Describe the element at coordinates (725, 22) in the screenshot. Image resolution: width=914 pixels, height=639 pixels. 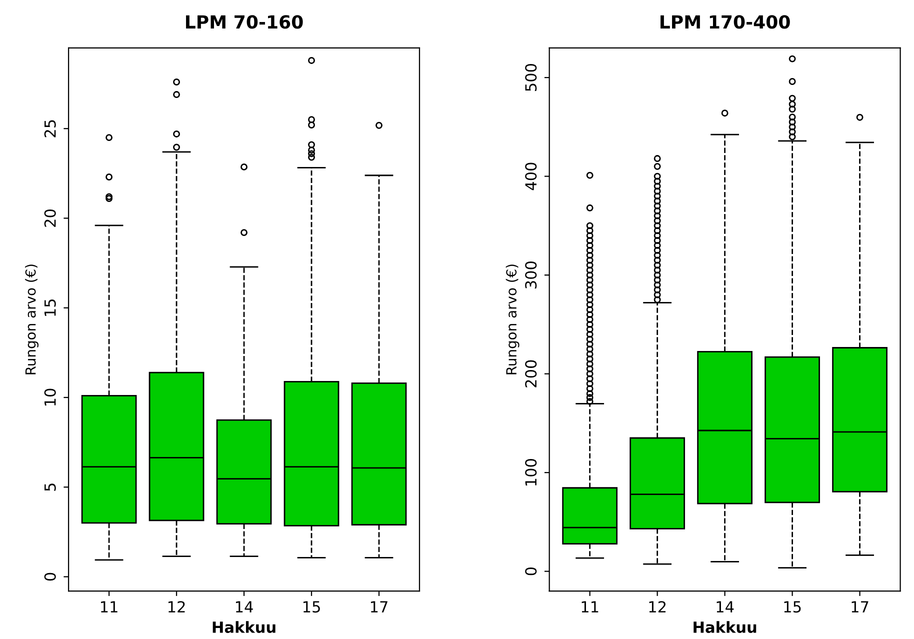
I see `chart-title: LPM 170-400` at that location.